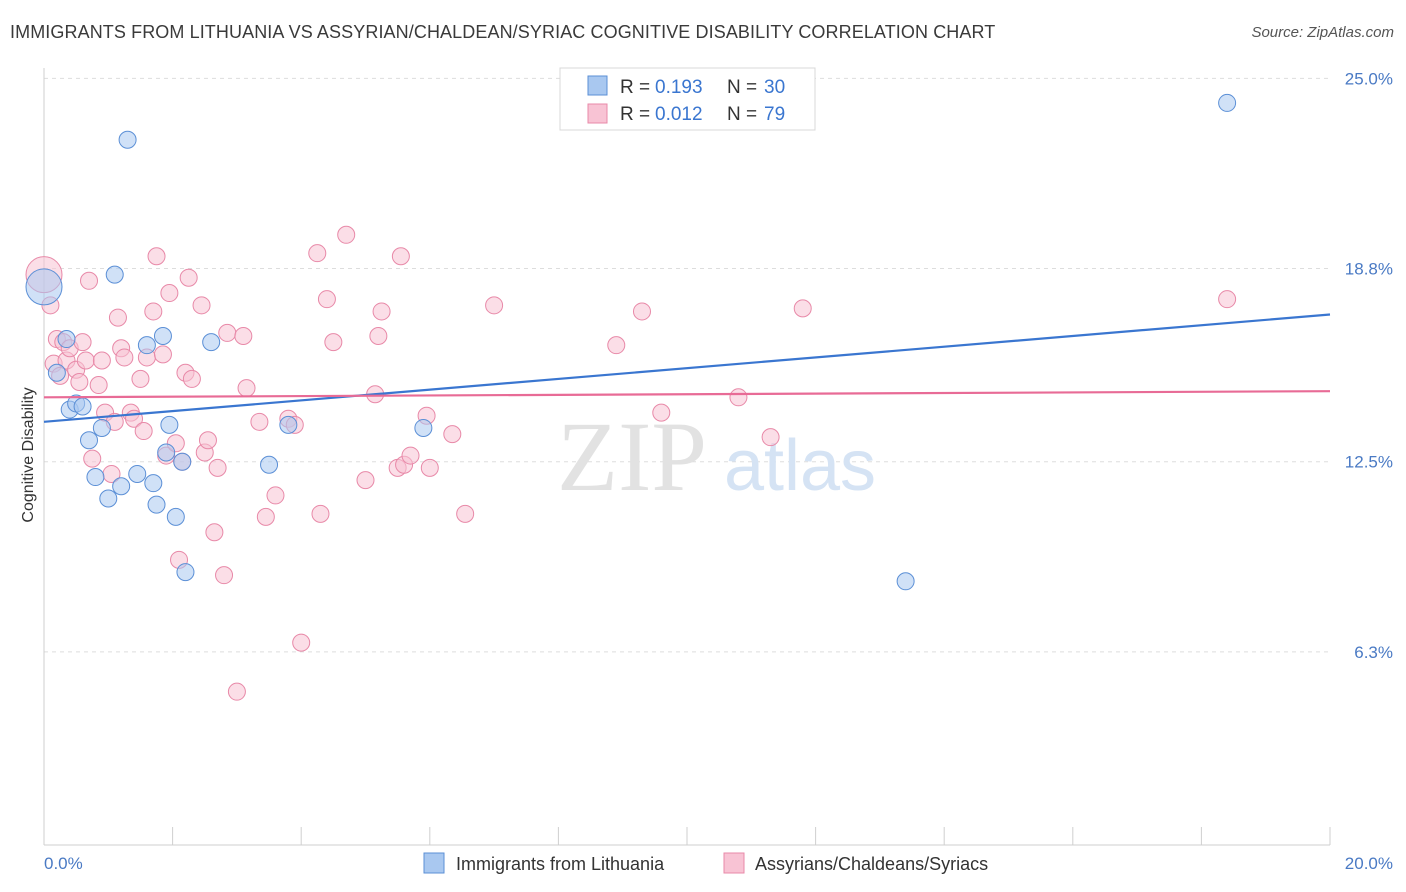  Describe the element at coordinates (800, 466) in the screenshot. I see `watermark-atlas: atlas` at that location.